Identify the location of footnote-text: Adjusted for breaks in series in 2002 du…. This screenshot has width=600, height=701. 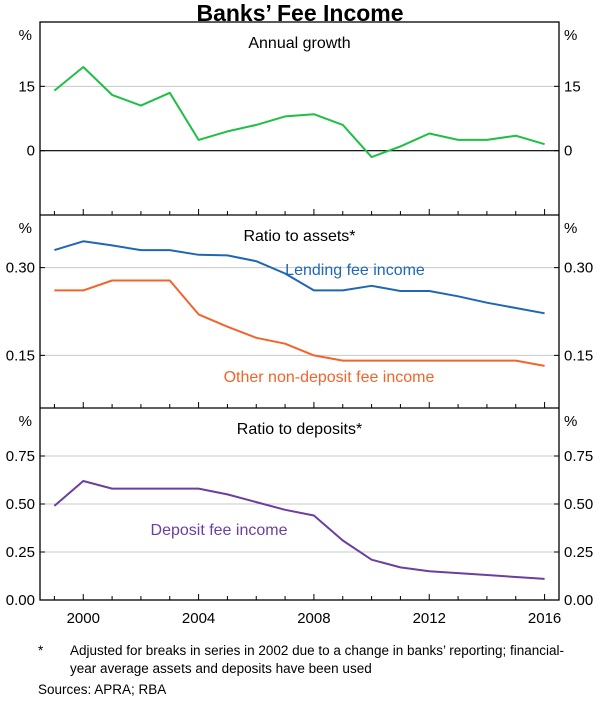
(317, 659).